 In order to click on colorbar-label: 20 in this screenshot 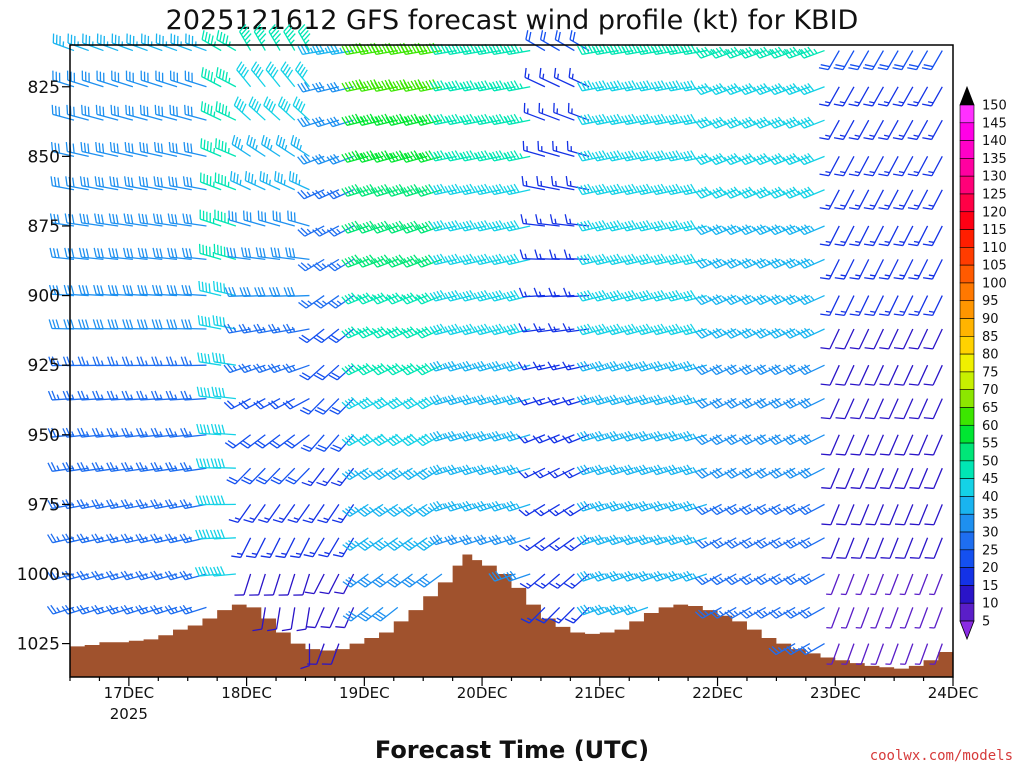, I will do `click(990, 568)`.